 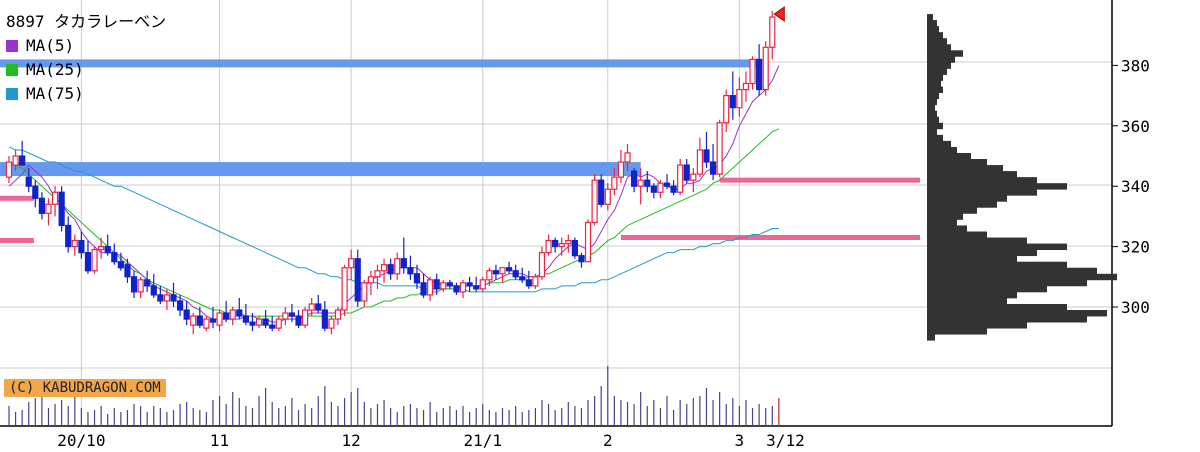 I want to click on chart-title: 8897 タカラレーベン, so click(x=86, y=21).